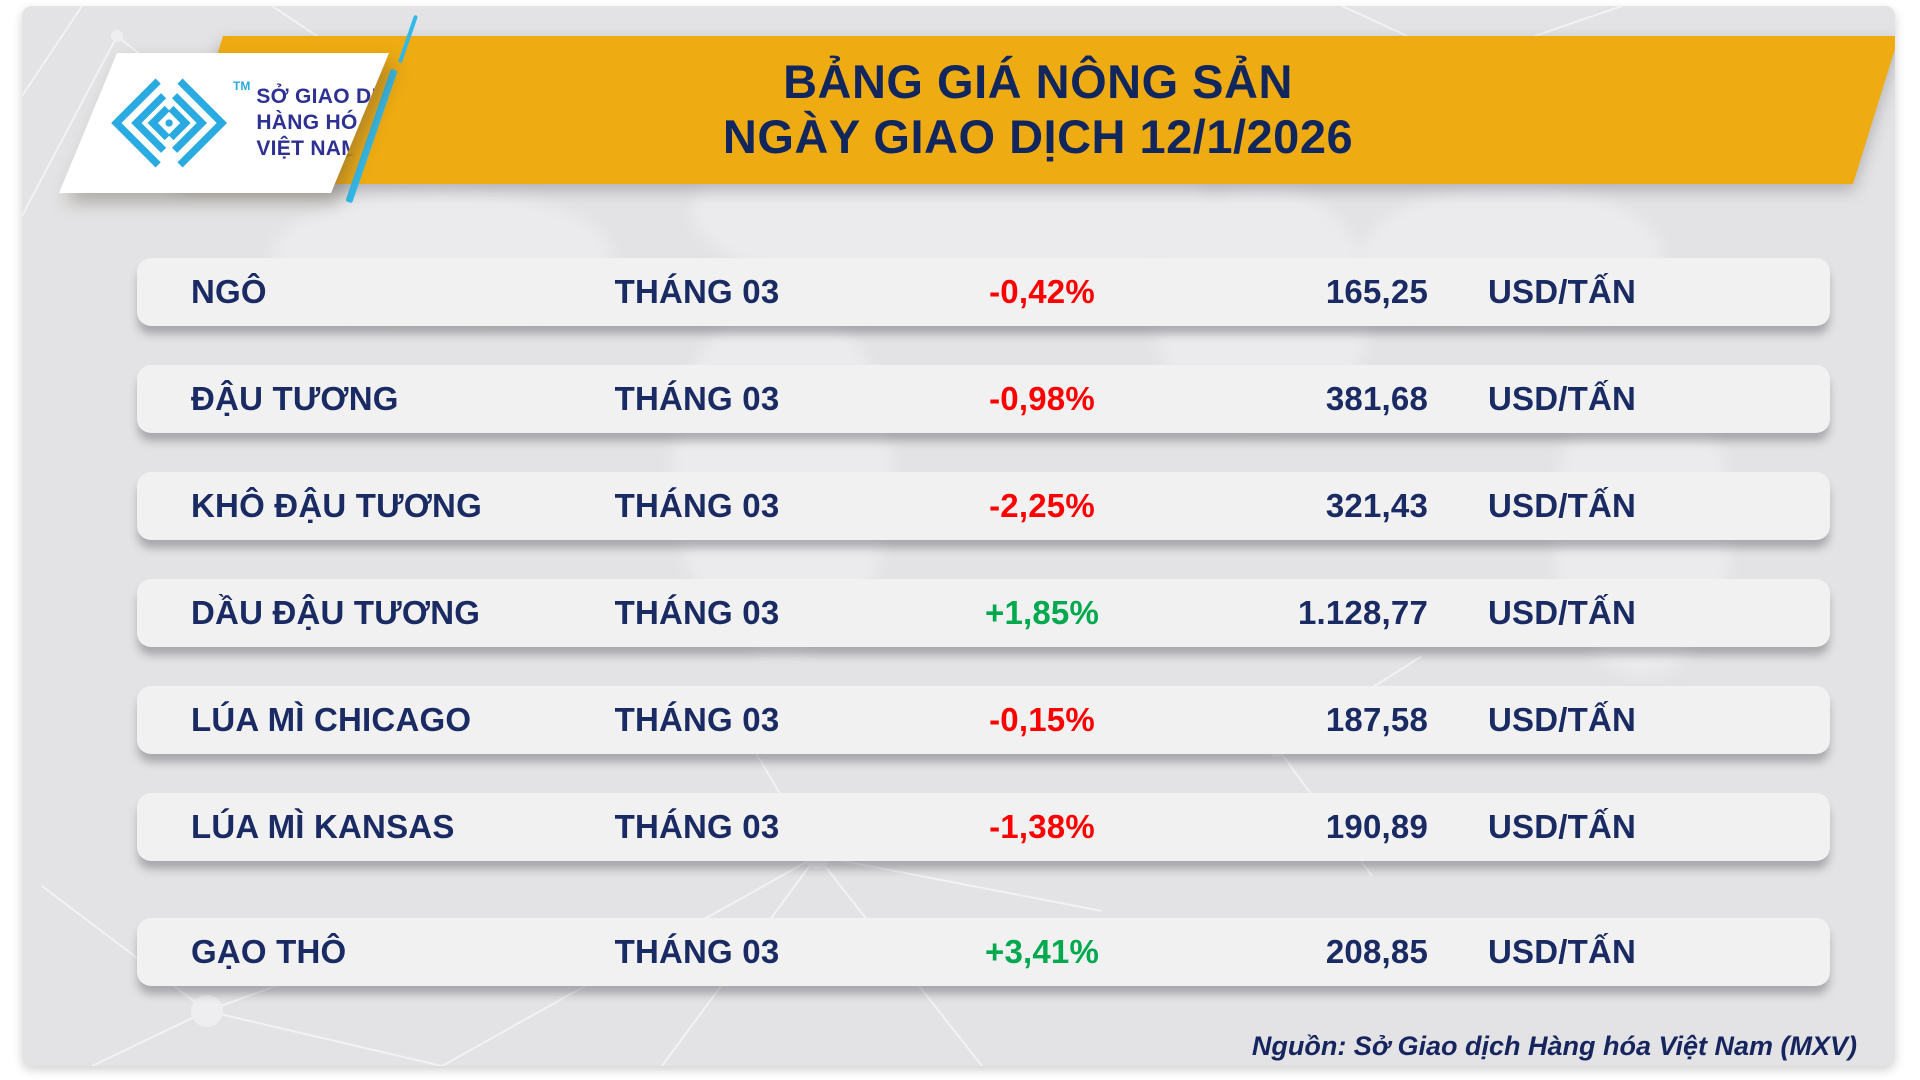 The image size is (1920, 1080). What do you see at coordinates (1376, 951) in the screenshot?
I see `price-value: 208,85` at bounding box center [1376, 951].